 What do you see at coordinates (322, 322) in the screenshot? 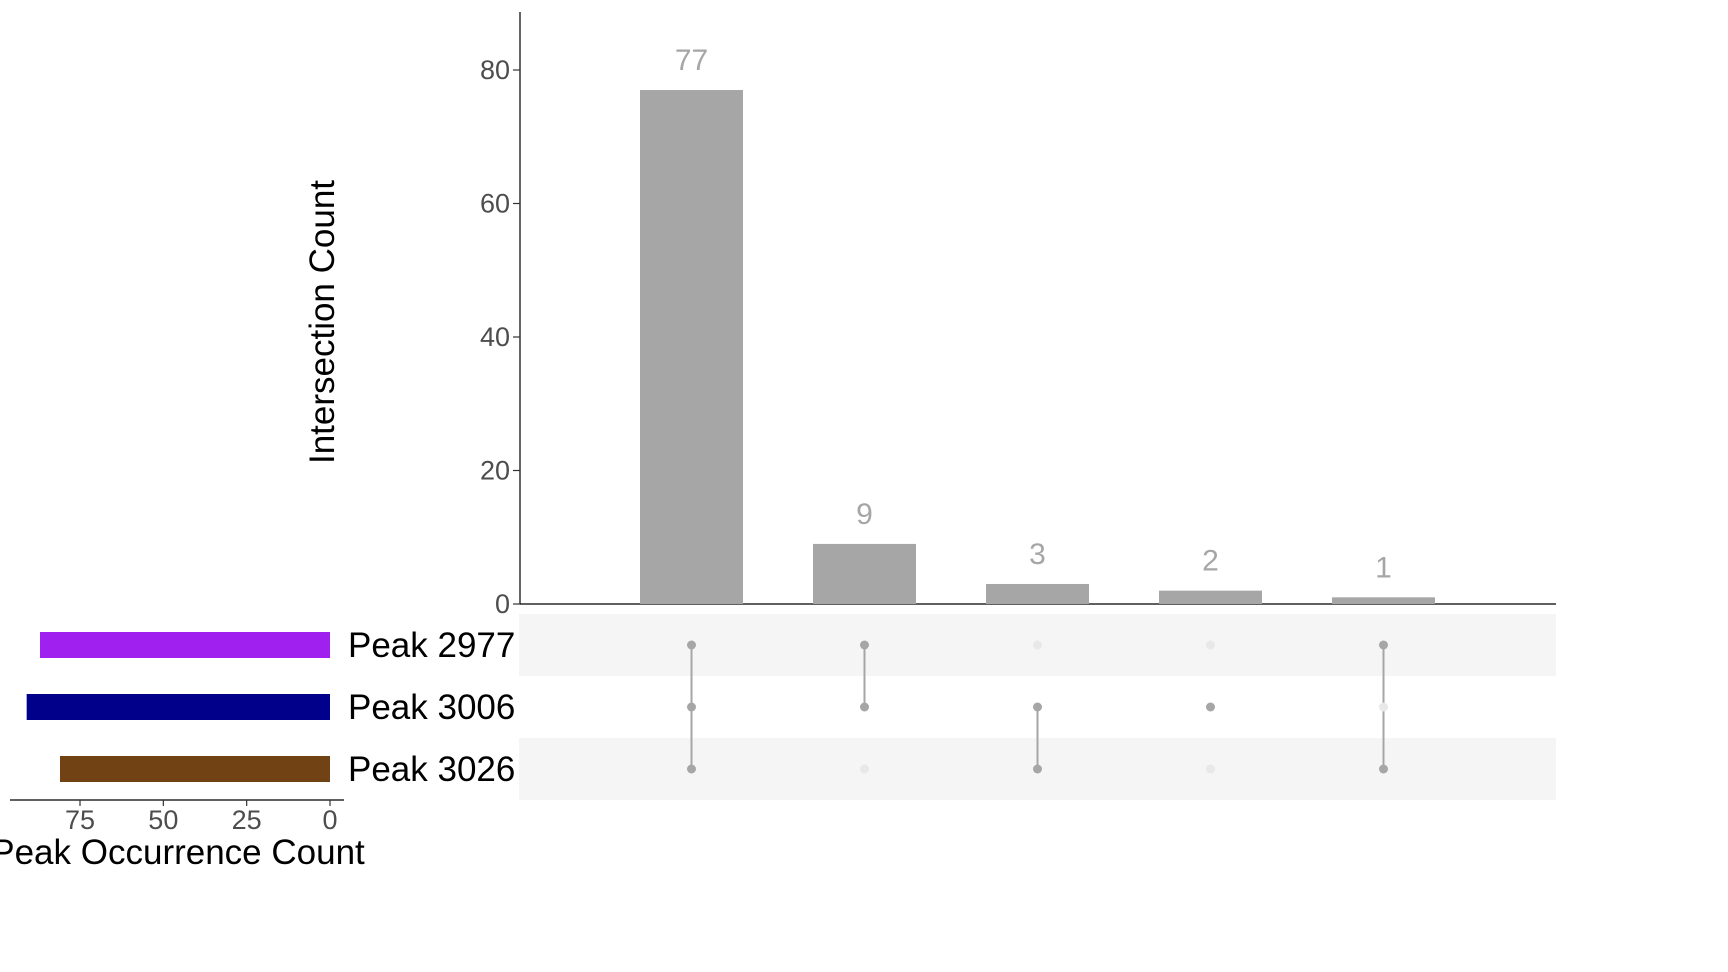
I see `intersection-axis-title: Intersection Count` at bounding box center [322, 322].